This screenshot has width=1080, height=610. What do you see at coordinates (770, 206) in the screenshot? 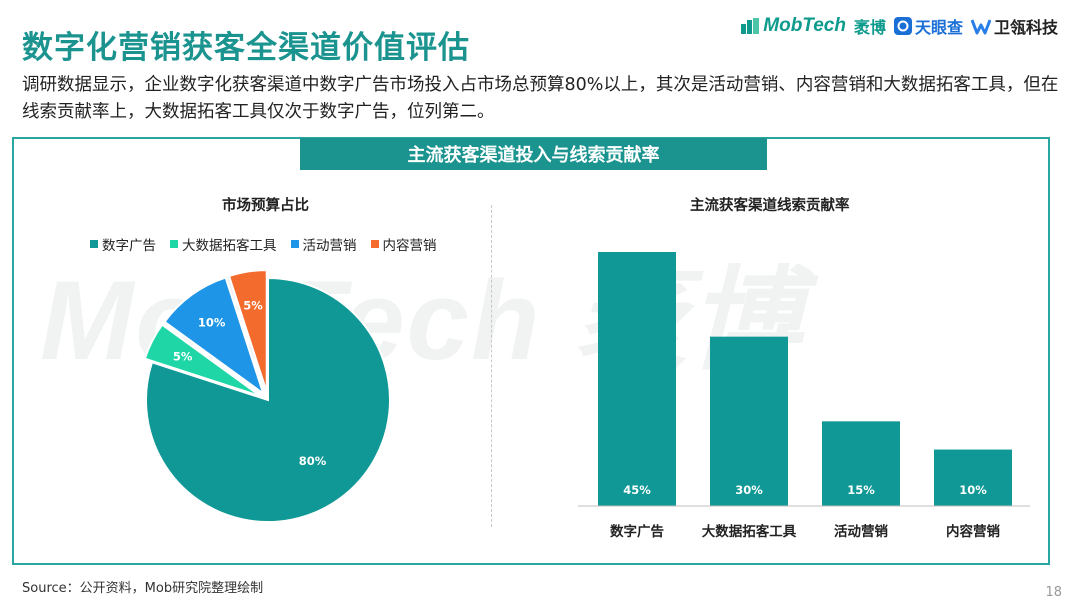
I see `bar-chart-title: 主流获客渠道线索贡献率` at bounding box center [770, 206].